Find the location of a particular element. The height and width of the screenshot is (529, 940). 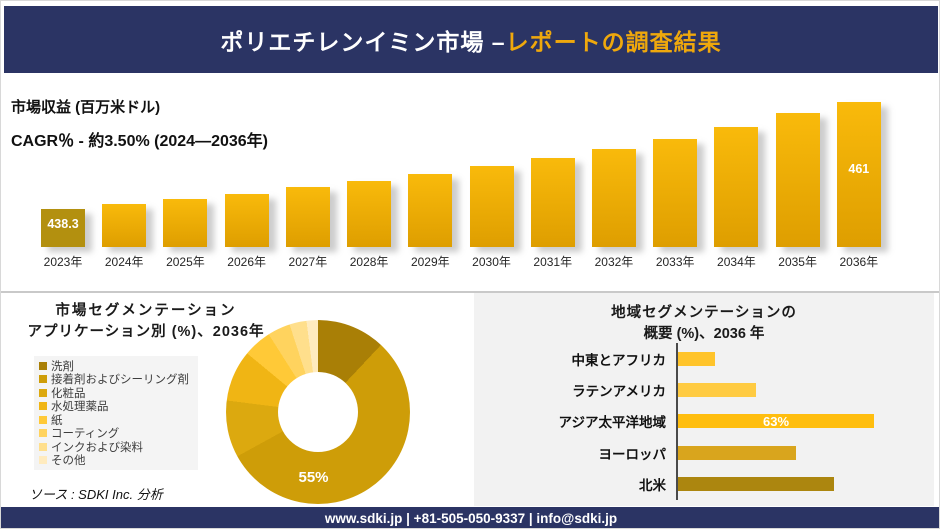

regional-bar-chart: 中東とアフリカ ラテンアメリカアジア太平洋地域ヨーロッパ北米 63% is located at coordinates (702, 421).